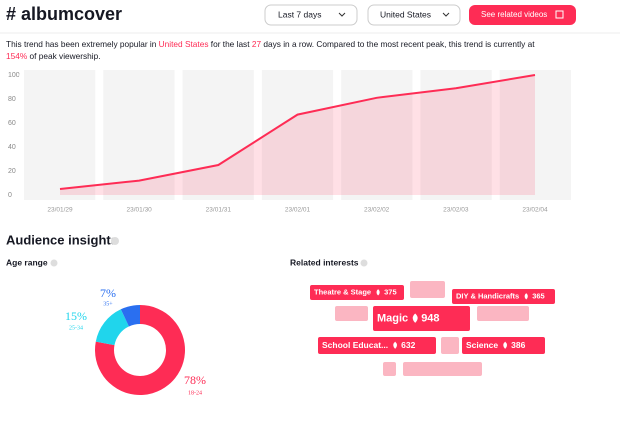  I want to click on desc-percent: 154%, so click(17, 56).